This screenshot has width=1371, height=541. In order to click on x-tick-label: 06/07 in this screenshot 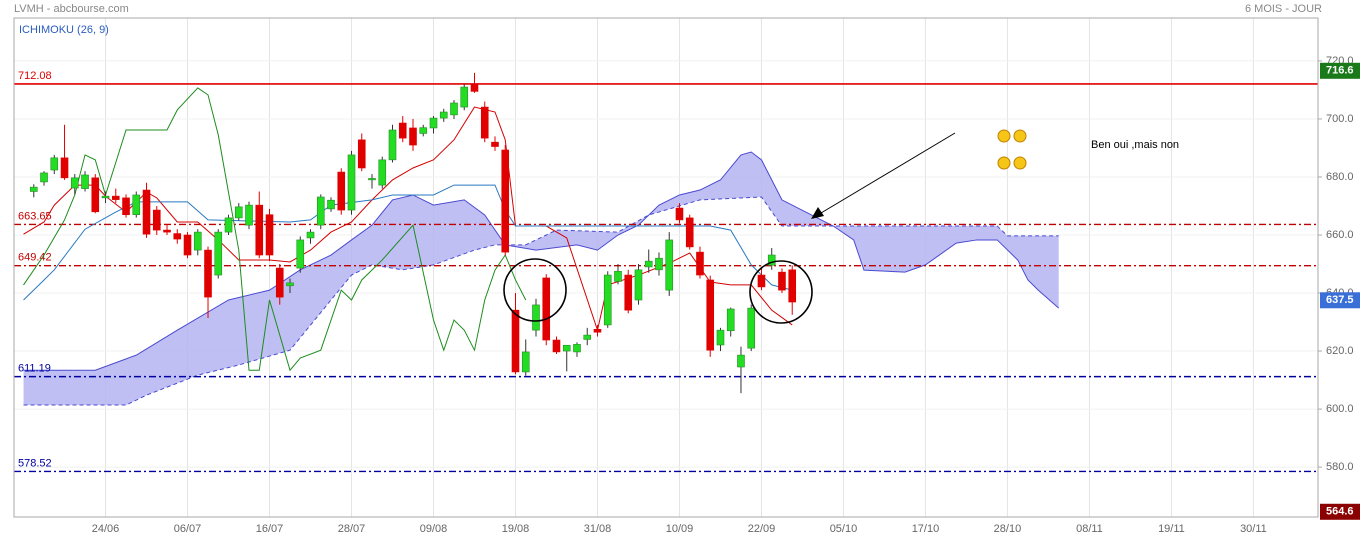, I will do `click(188, 529)`.